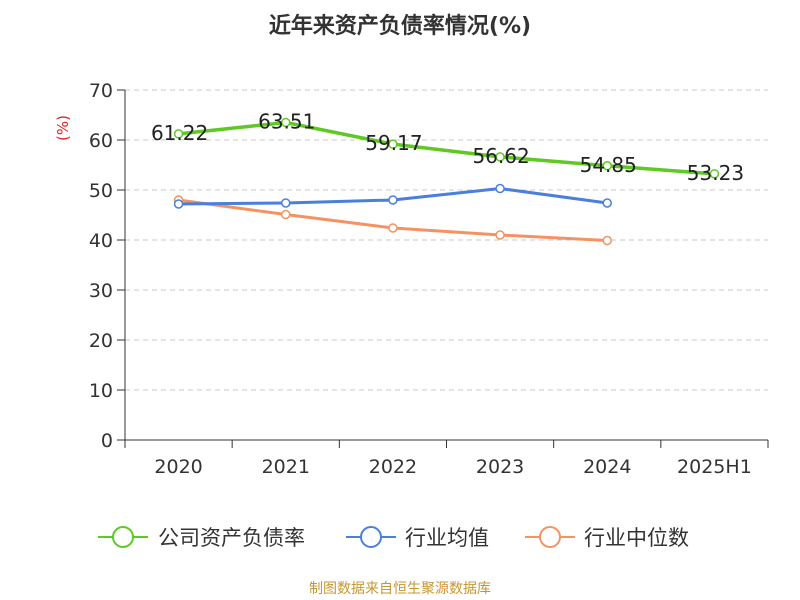  I want to click on legend-label: 行业均值, so click(447, 538).